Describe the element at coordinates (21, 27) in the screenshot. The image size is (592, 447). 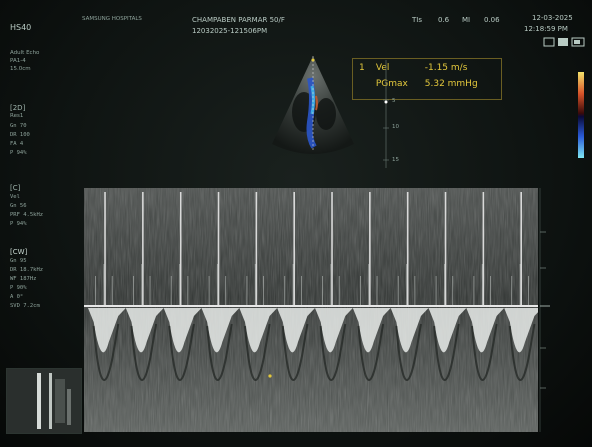
I see `model-label: HS40` at that location.